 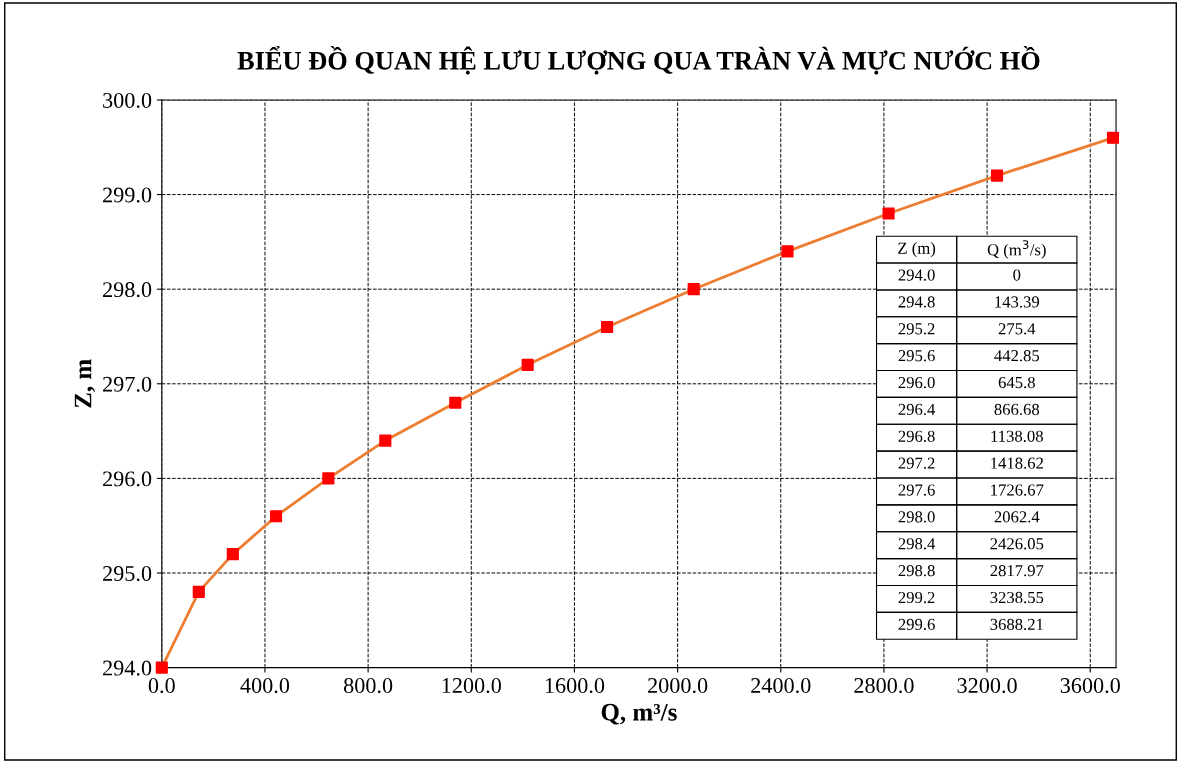 What do you see at coordinates (916, 436) in the screenshot?
I see `annotation: 296.8` at bounding box center [916, 436].